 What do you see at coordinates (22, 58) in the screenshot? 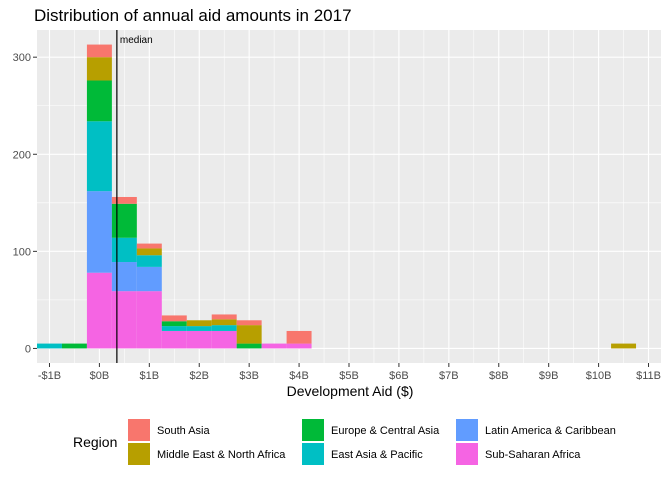
I see `y-tick-label: 300` at bounding box center [22, 58].